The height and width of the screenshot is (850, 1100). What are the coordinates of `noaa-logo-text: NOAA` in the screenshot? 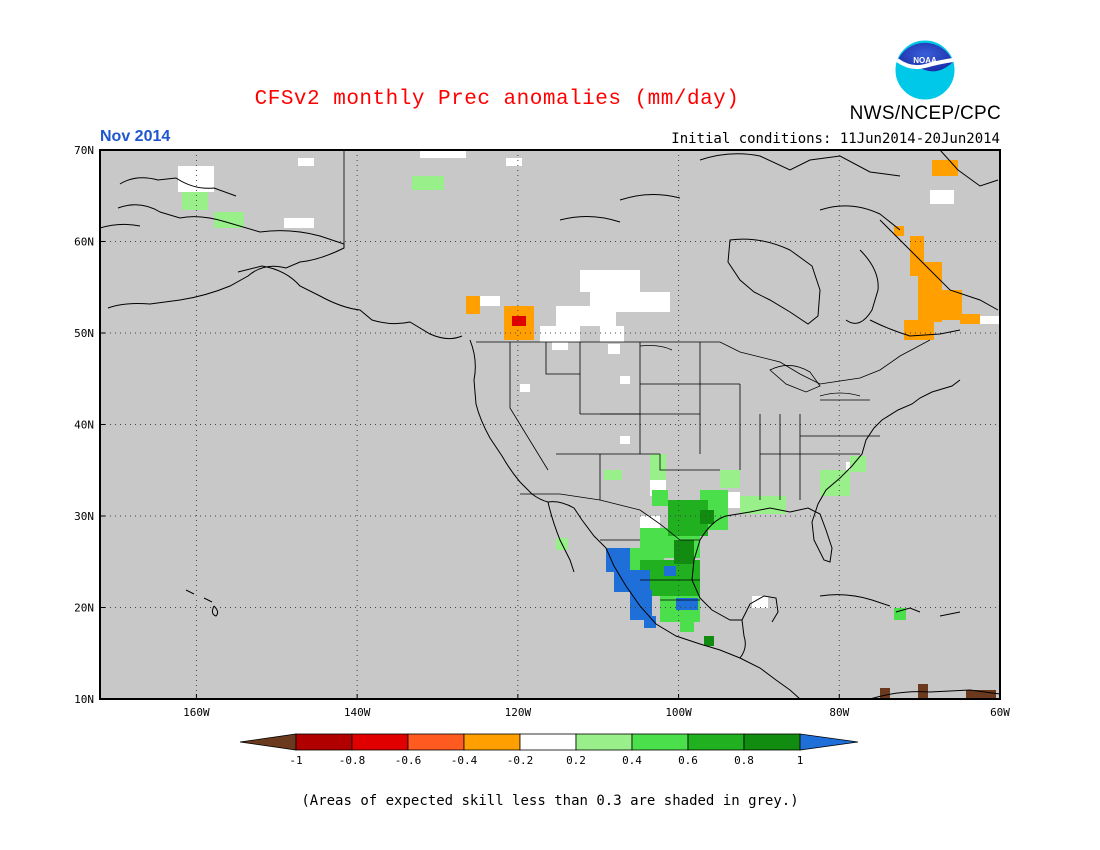 It's located at (925, 60).